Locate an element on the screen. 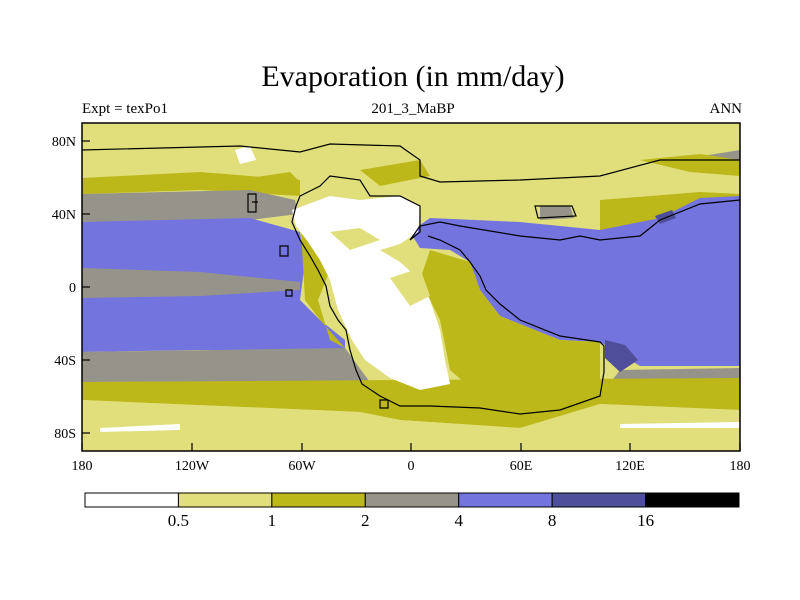  lon-label-180e: 180 is located at coordinates (740, 466).